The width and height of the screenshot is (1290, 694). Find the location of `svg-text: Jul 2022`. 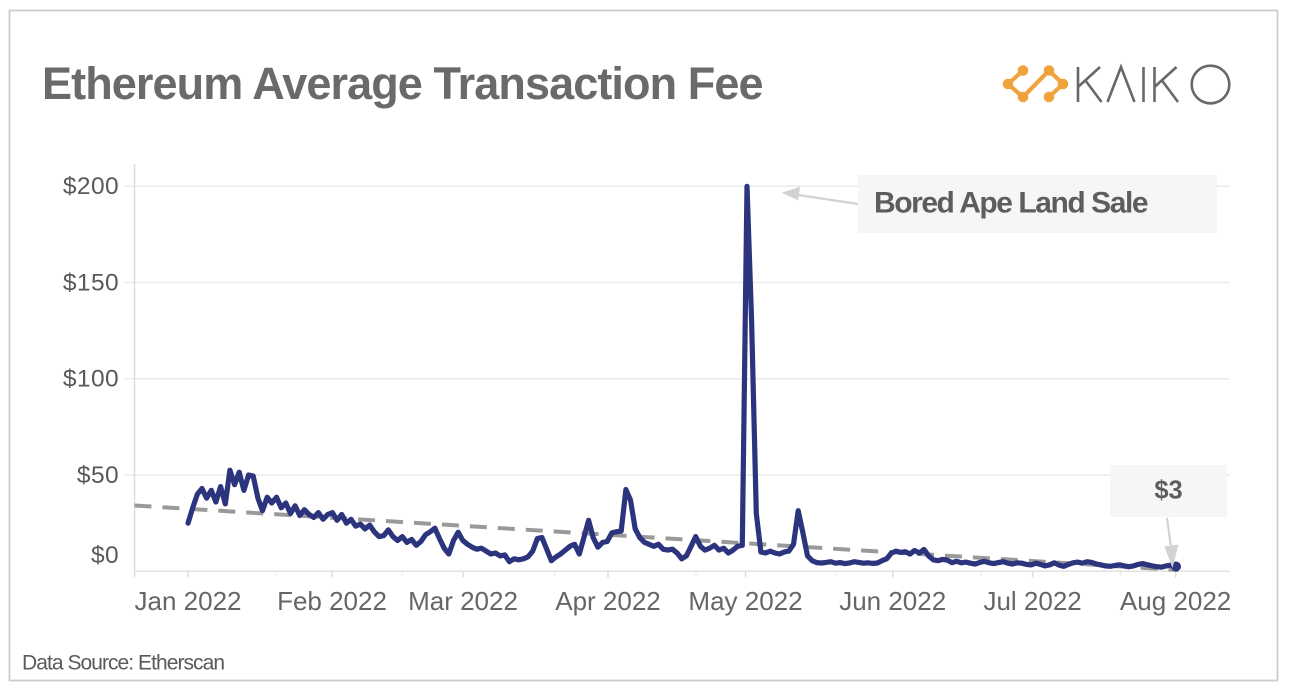

svg-text: Jul 2022 is located at coordinates (1032, 601).